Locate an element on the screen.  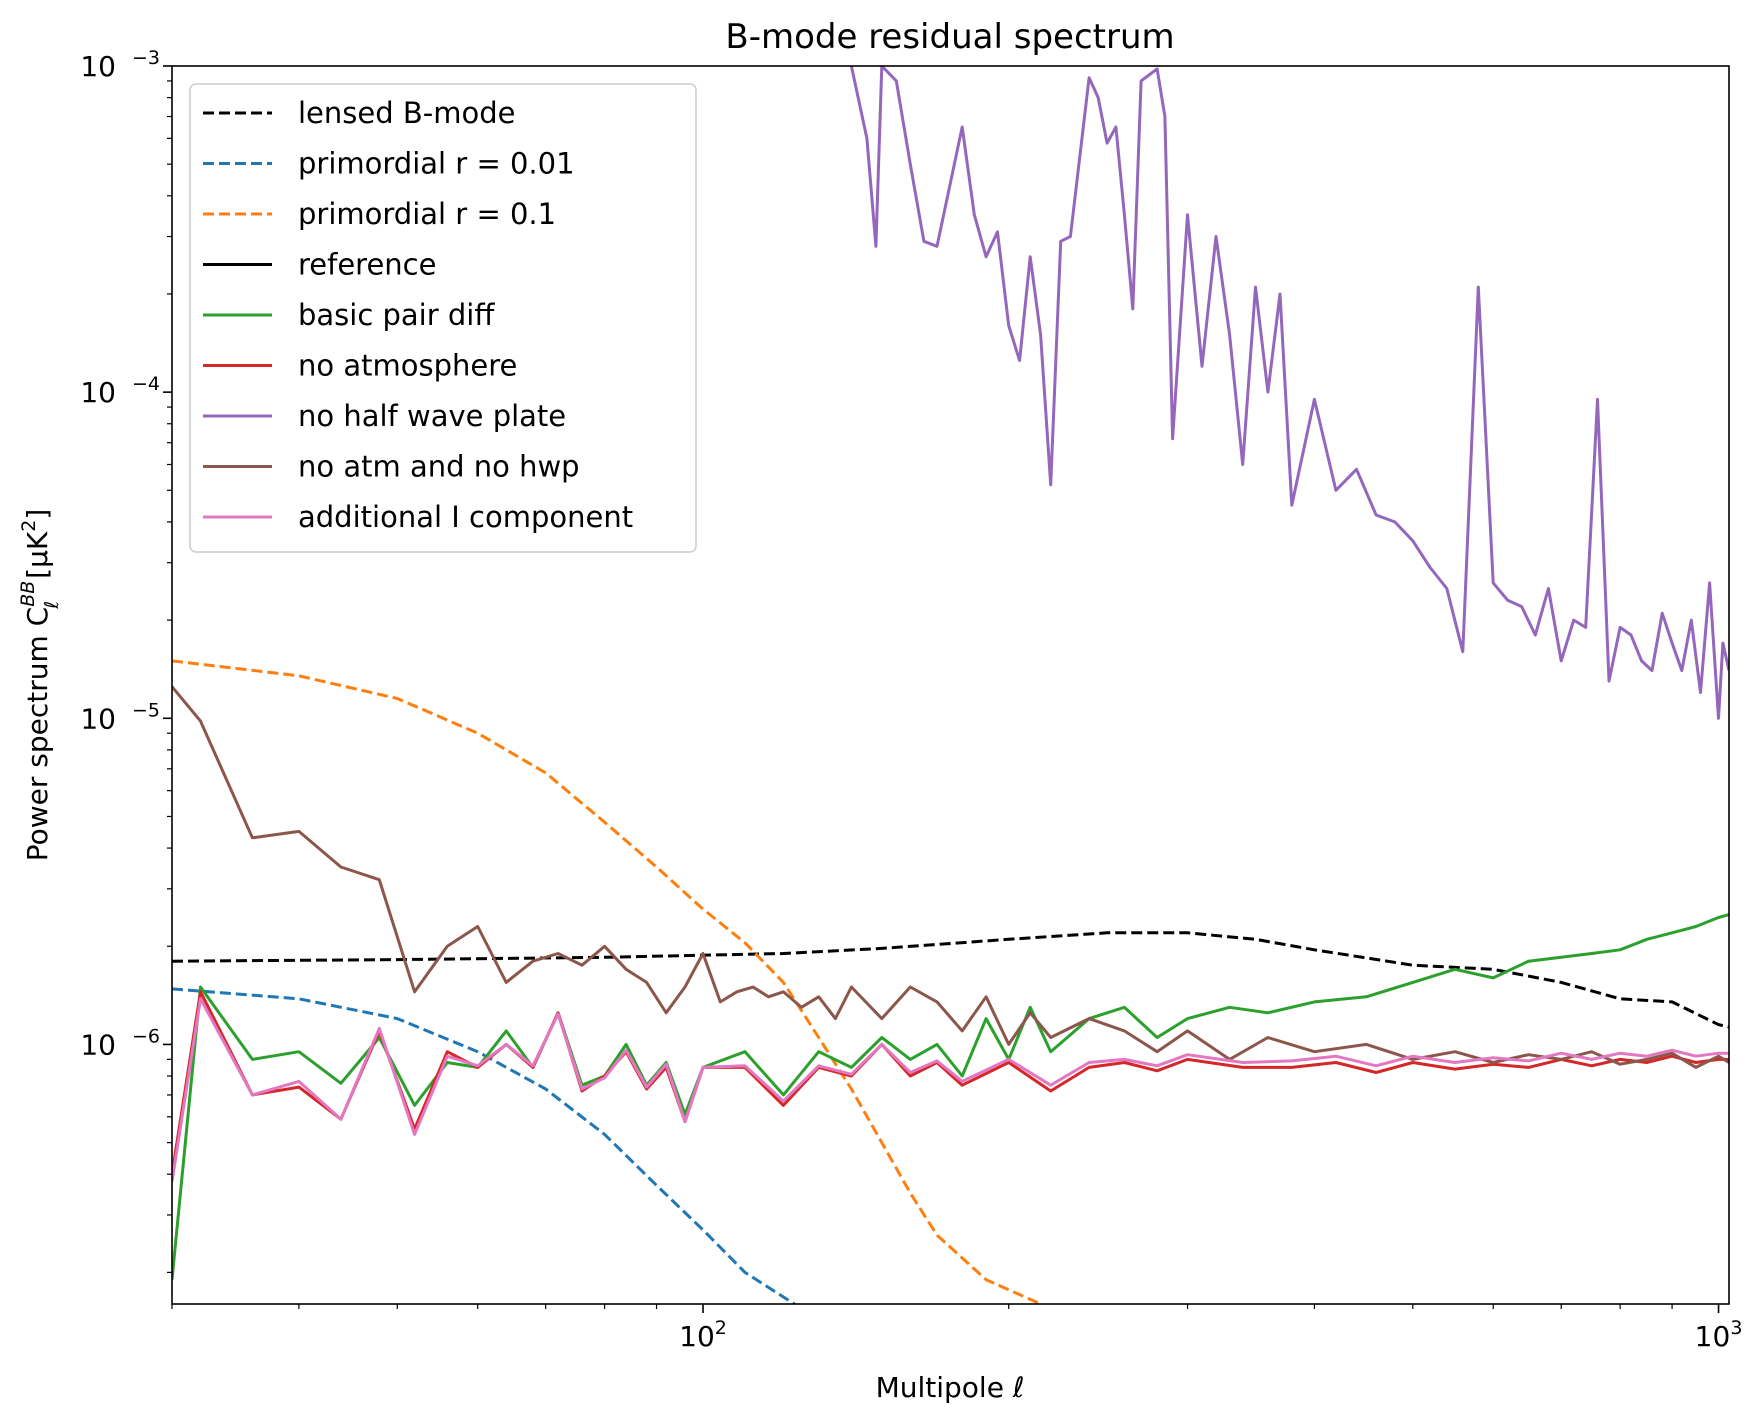
y-tick-exponent: −4 is located at coordinates (146, 384).